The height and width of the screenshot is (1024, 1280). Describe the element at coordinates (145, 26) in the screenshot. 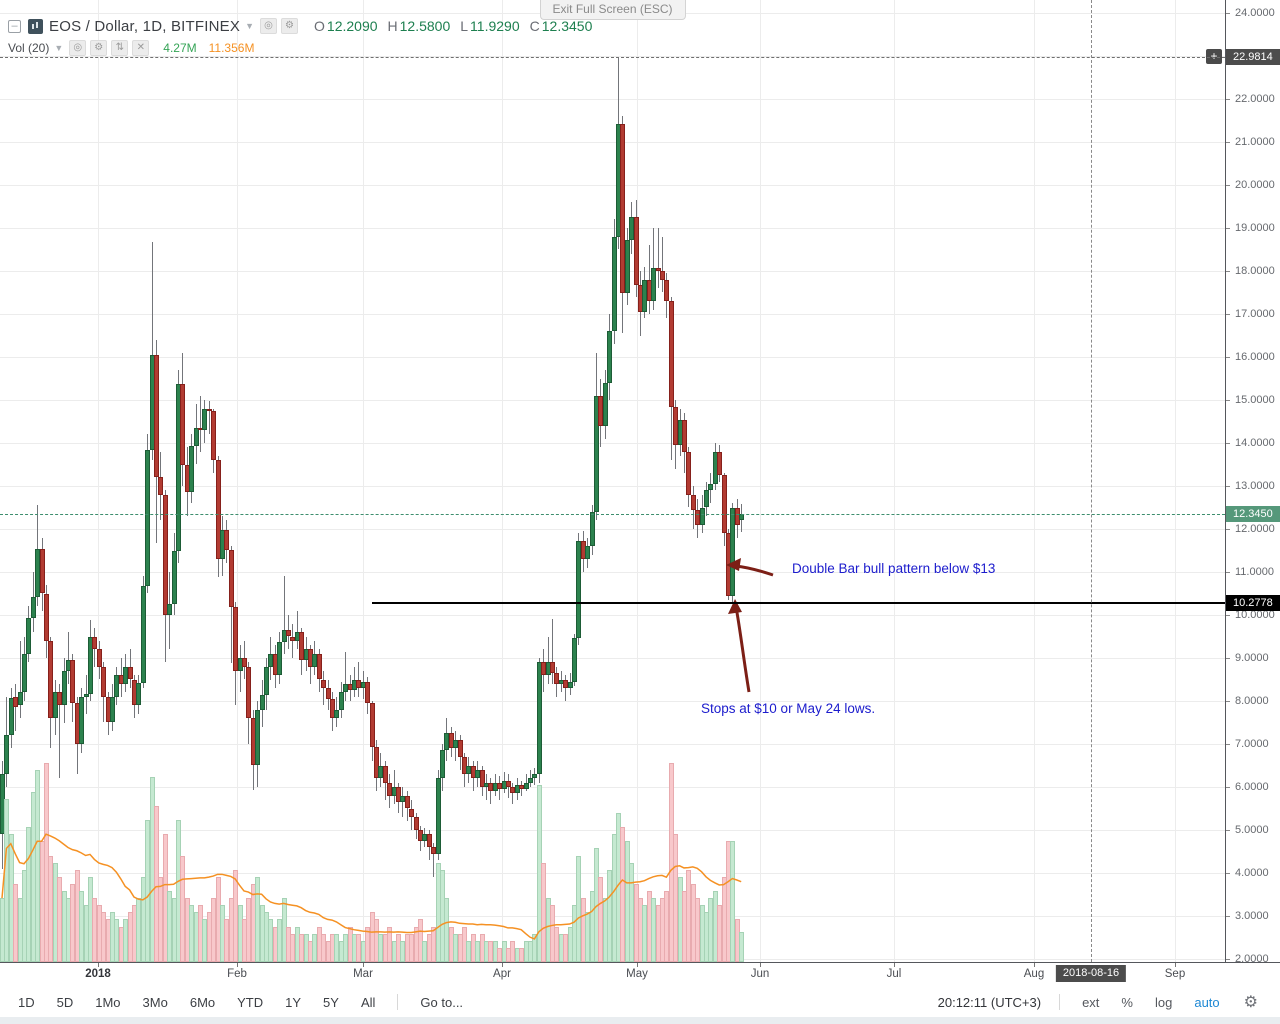

I see `symbol-title: EOS / Dollar, 1D, BITFINEX` at that location.